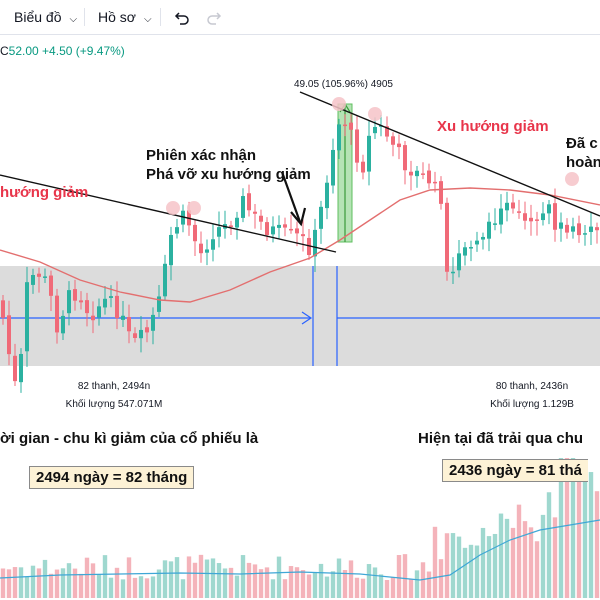  What do you see at coordinates (515, 470) in the screenshot?
I see `duration-box-right: 2436 ngày = 81 thá` at bounding box center [515, 470].